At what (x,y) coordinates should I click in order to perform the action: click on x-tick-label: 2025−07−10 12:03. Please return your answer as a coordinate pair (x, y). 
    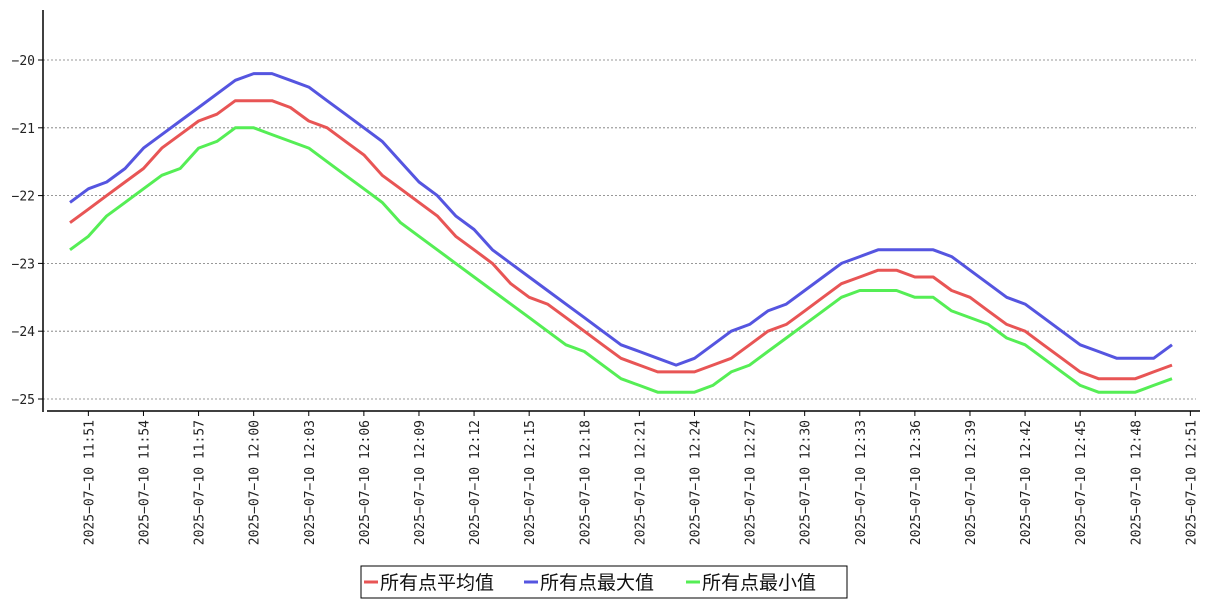
    Looking at the image, I should click on (310, 482).